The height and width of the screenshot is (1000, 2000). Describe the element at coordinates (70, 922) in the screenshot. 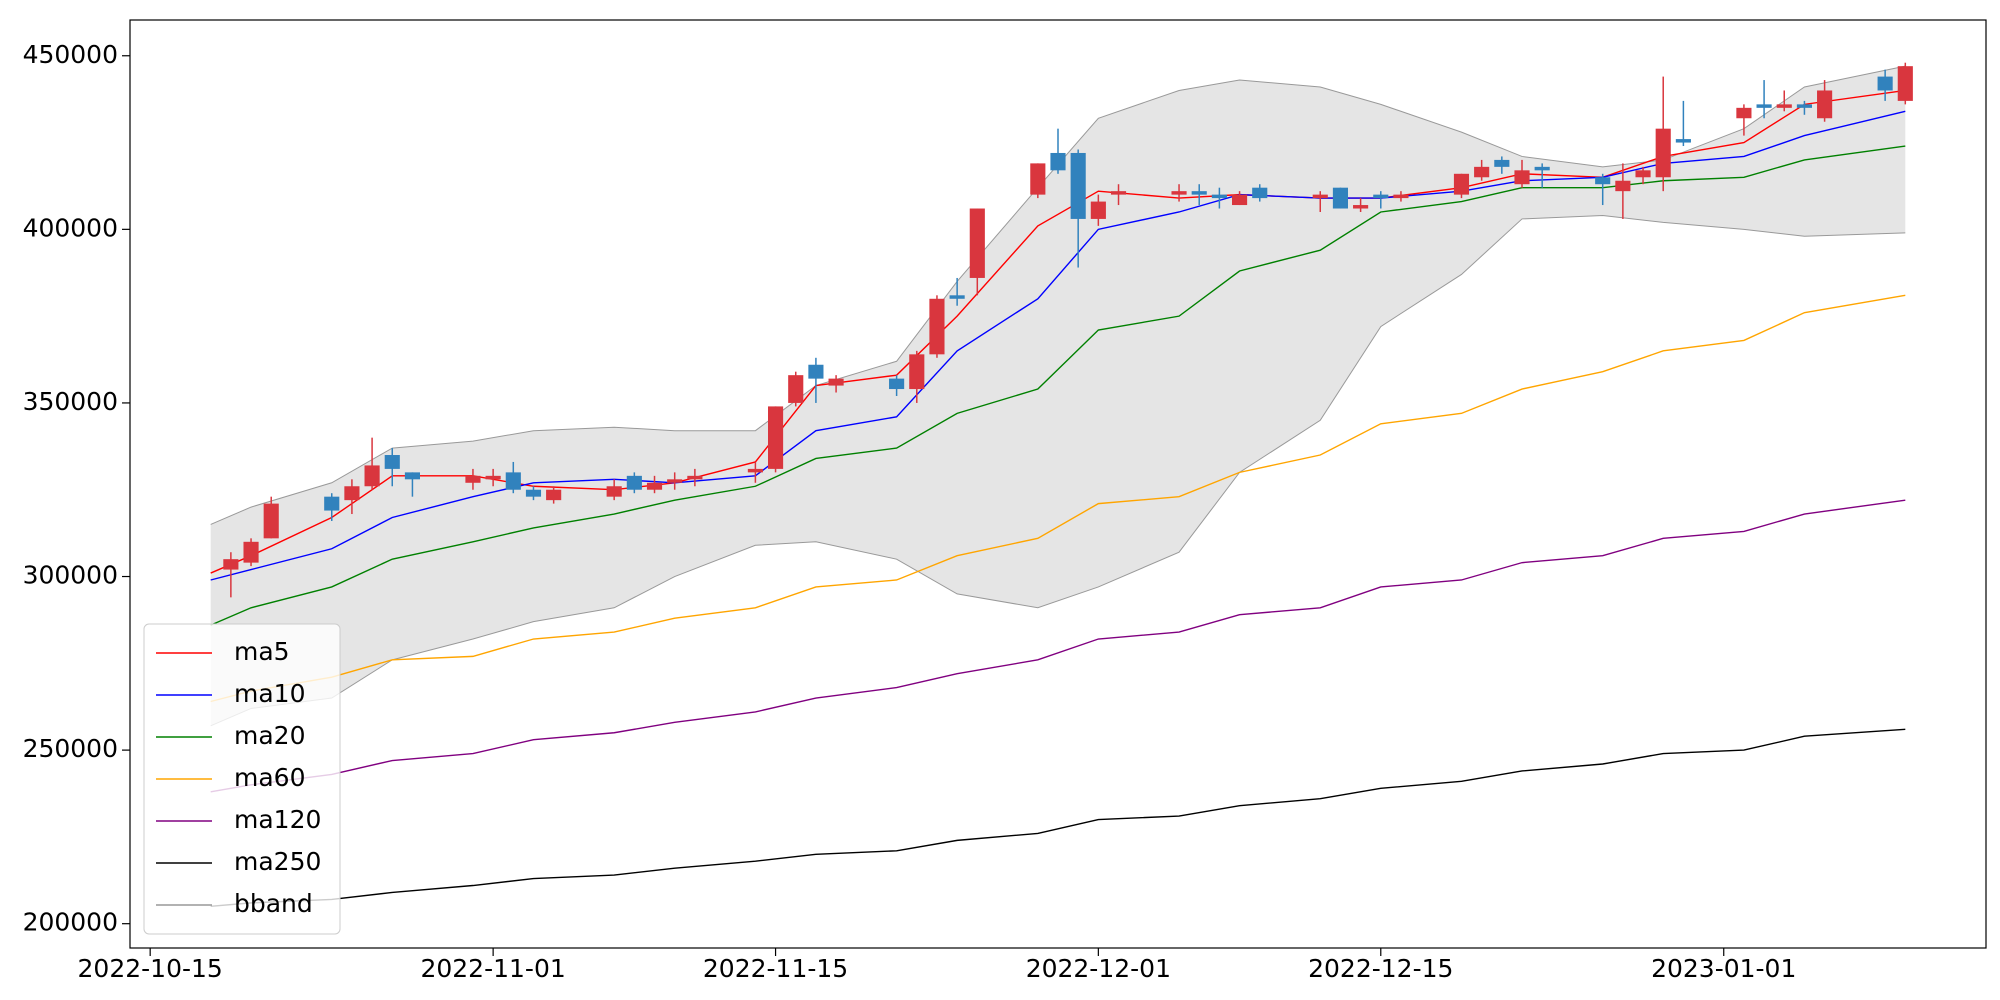

I see `y-tick-label: 200000` at that location.